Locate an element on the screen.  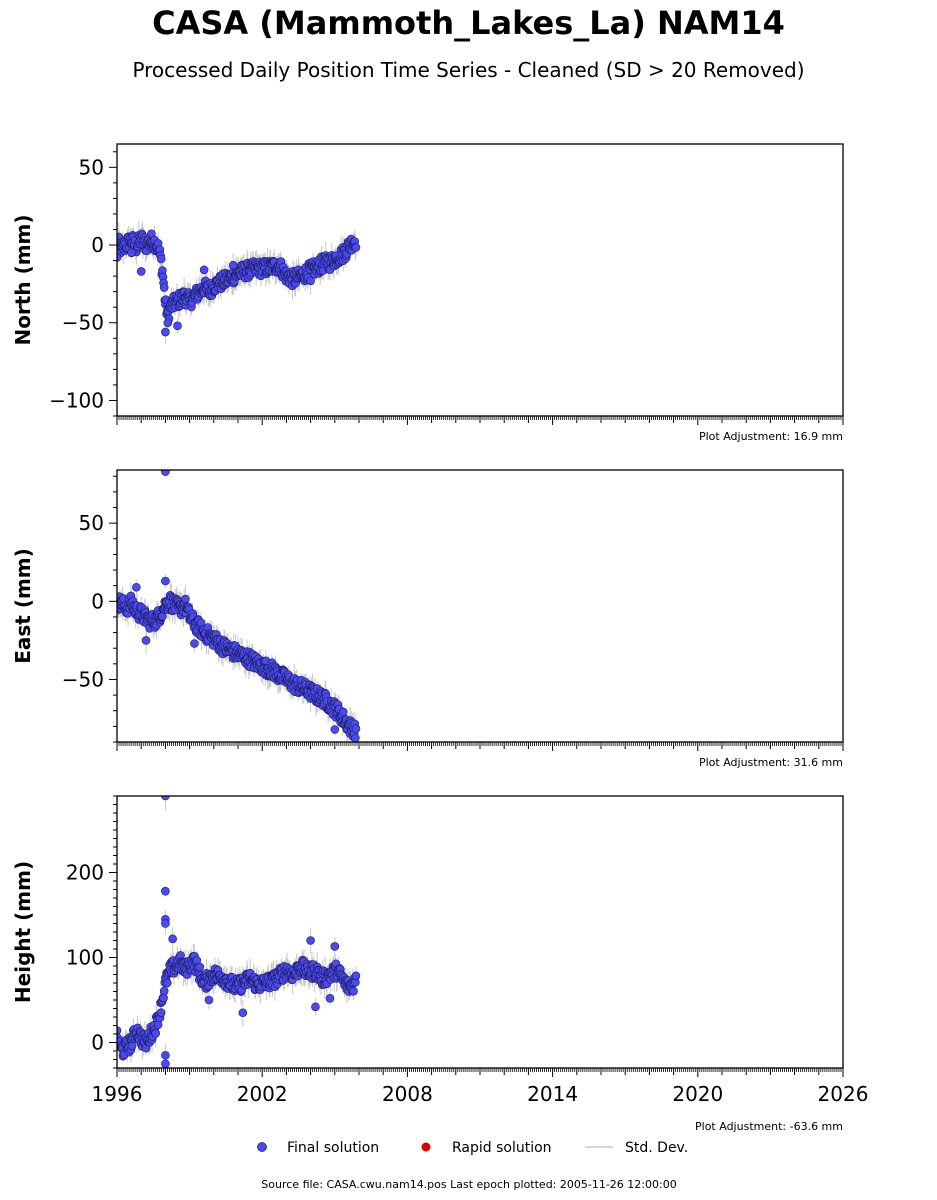
chart-title: CASA (Mammoth_Lakes_La) NAM14 is located at coordinates (468, 23).